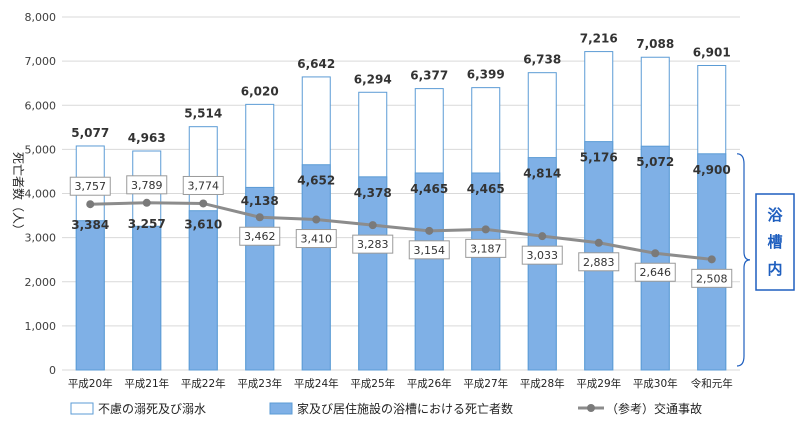  Describe the element at coordinates (90, 383) in the screenshot. I see `x-category-label: 平成20年` at that location.